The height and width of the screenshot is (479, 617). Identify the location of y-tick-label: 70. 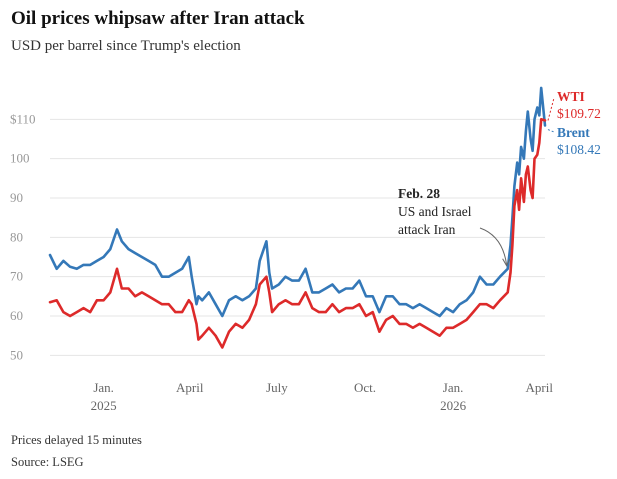
(16, 276).